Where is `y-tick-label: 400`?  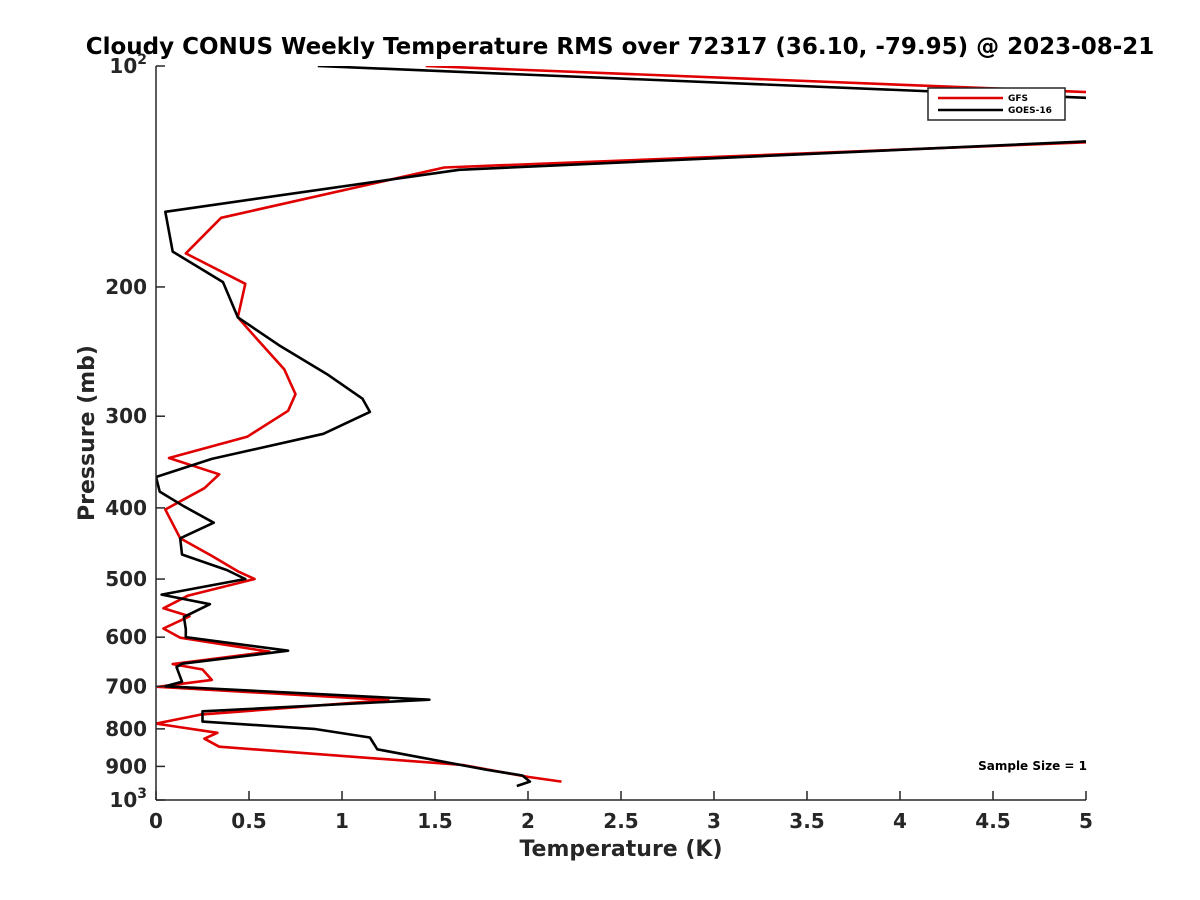
y-tick-label: 400 is located at coordinates (126, 508).